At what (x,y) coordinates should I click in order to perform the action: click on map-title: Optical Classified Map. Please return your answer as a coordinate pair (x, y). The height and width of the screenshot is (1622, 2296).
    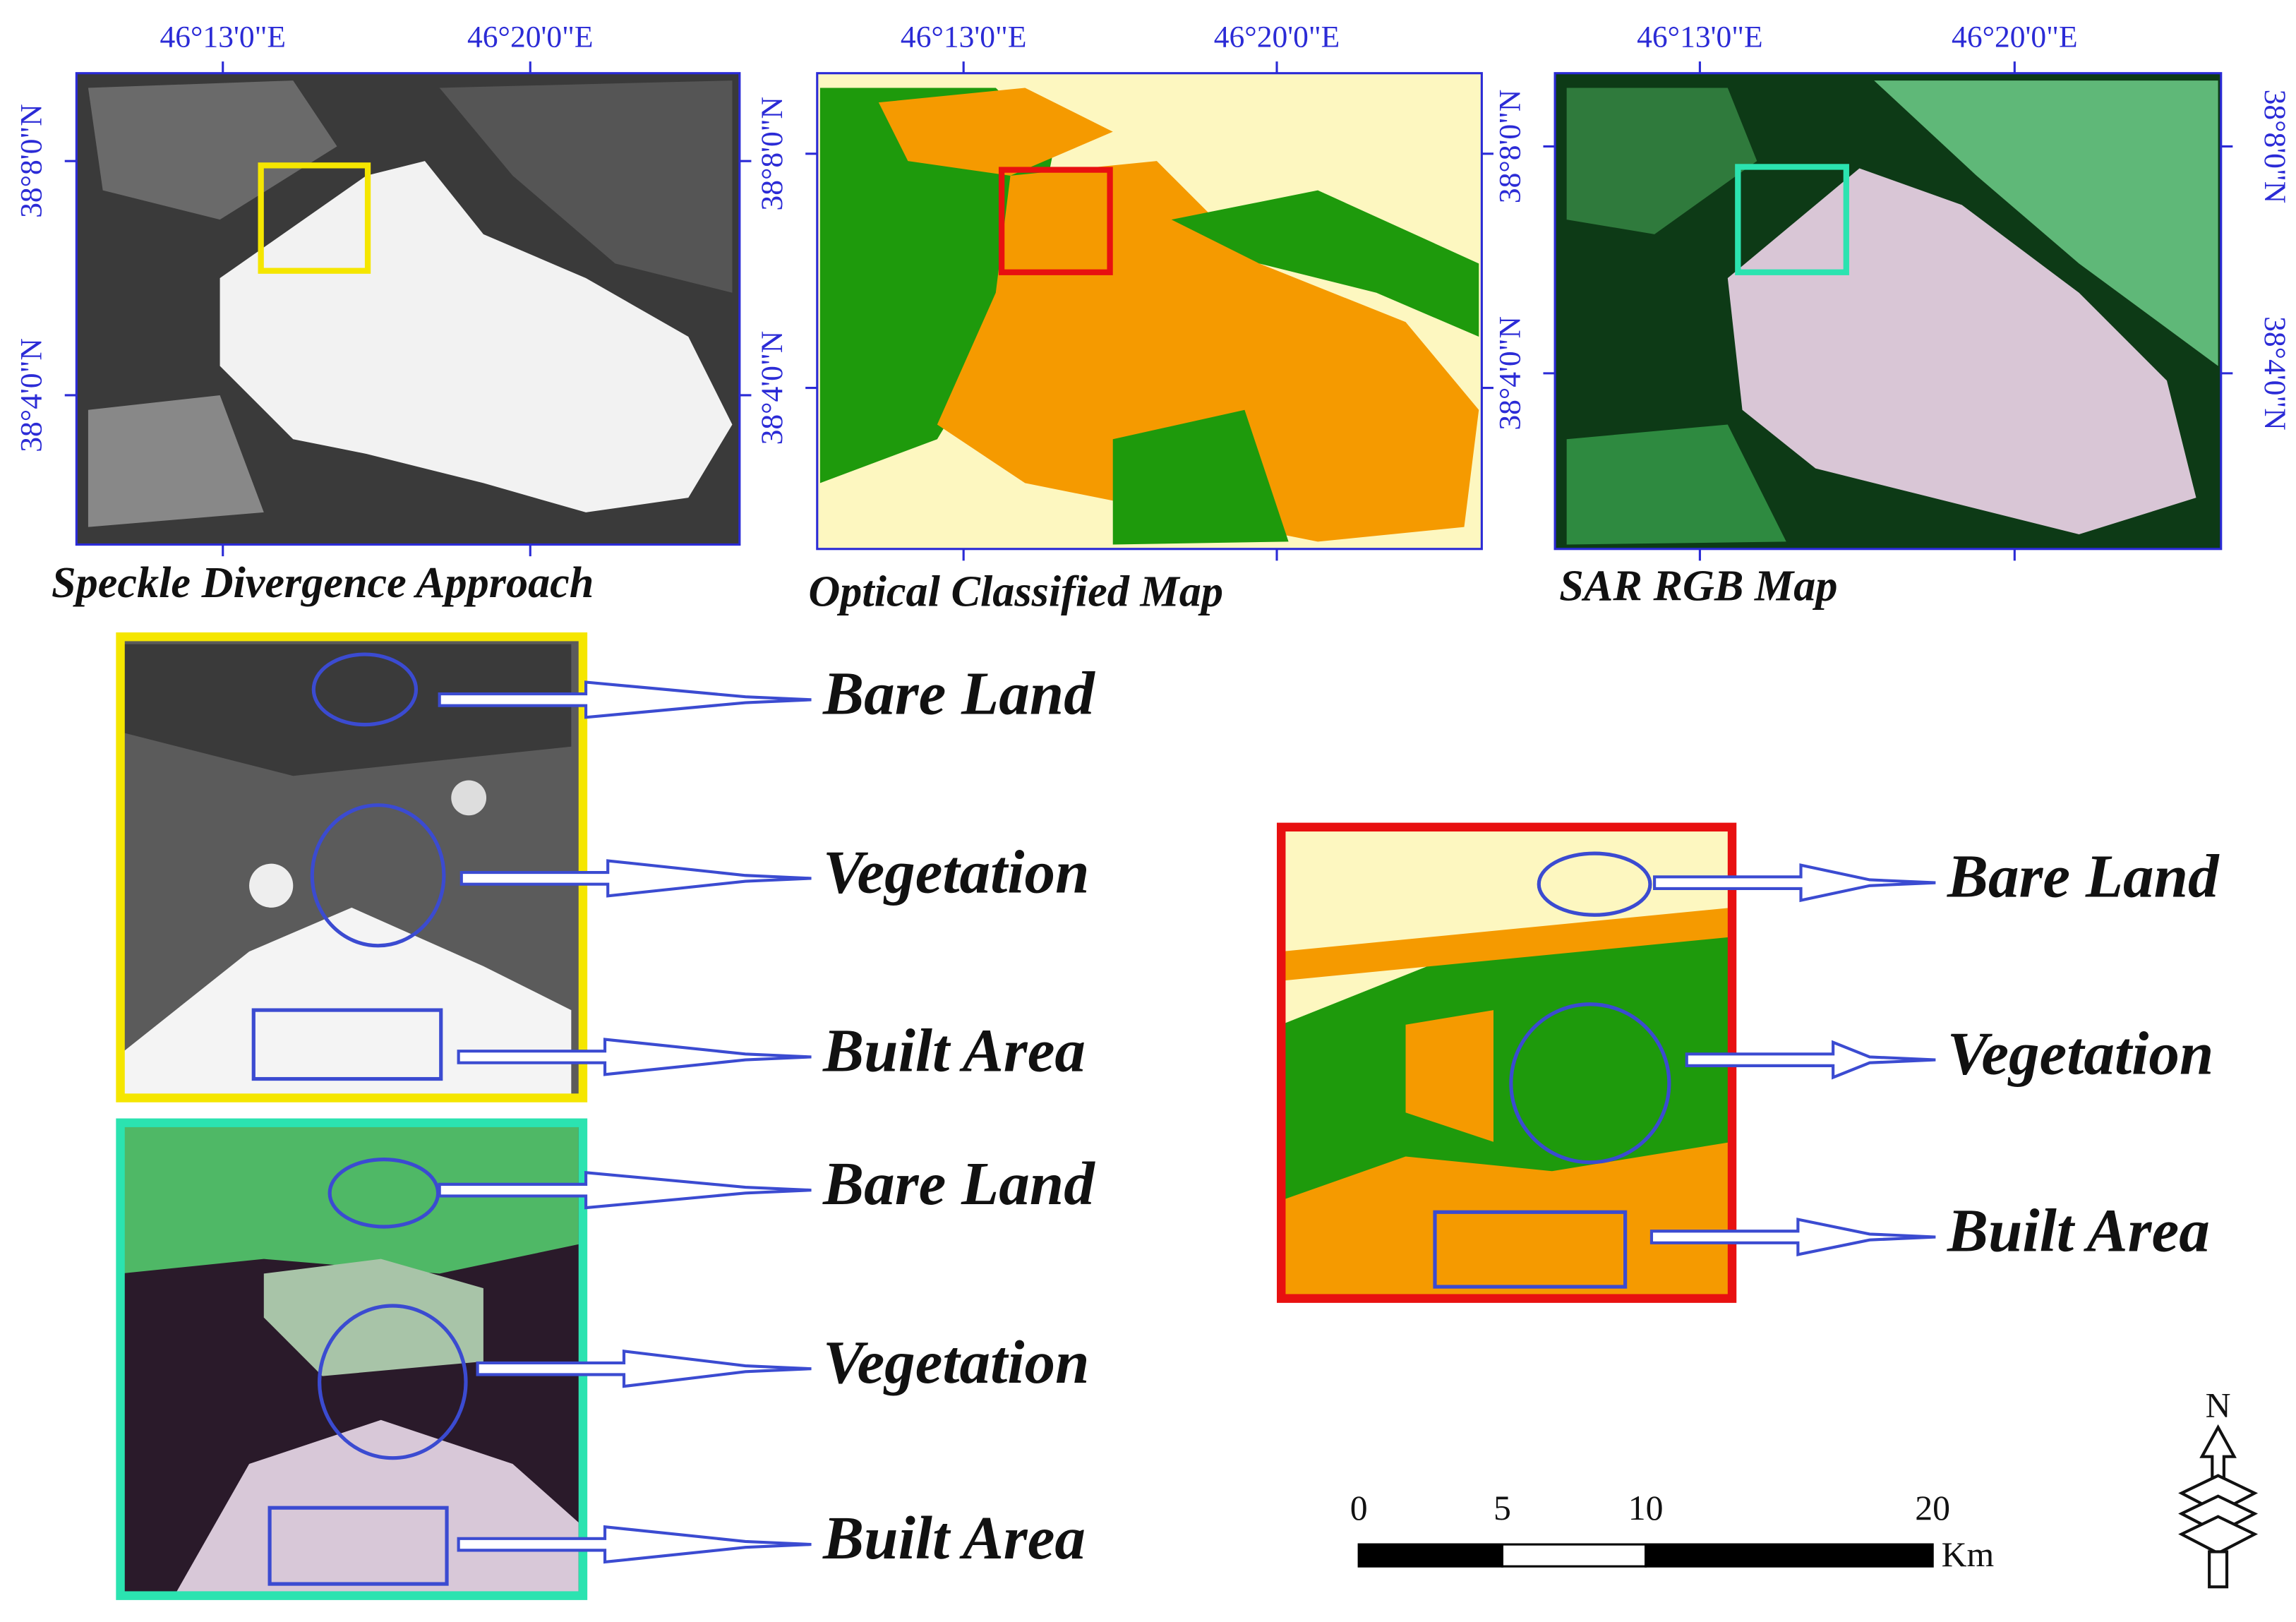
    Looking at the image, I should click on (1015, 592).